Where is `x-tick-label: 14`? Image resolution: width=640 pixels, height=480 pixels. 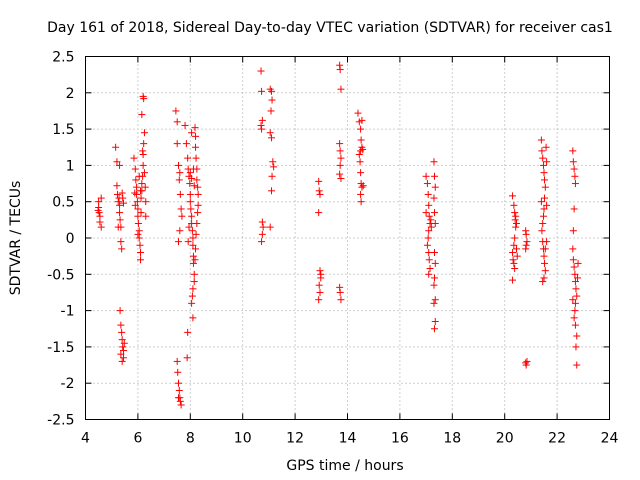
x-tick-label: 14 is located at coordinates (348, 439).